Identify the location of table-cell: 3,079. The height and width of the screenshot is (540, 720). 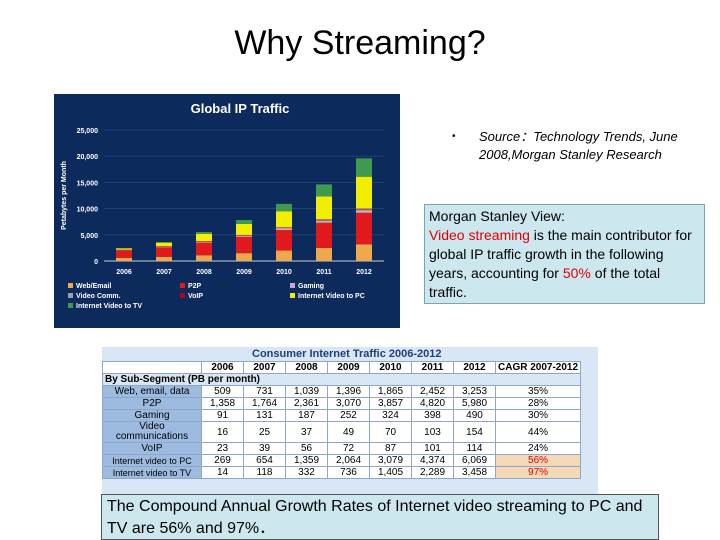
(390, 460).